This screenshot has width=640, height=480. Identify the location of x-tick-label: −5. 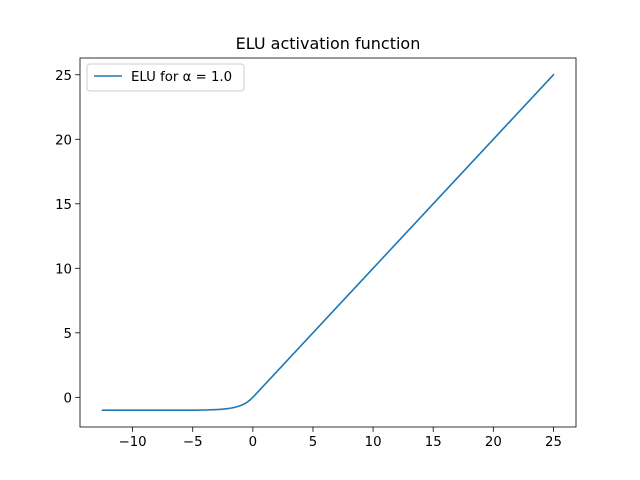
(193, 442).